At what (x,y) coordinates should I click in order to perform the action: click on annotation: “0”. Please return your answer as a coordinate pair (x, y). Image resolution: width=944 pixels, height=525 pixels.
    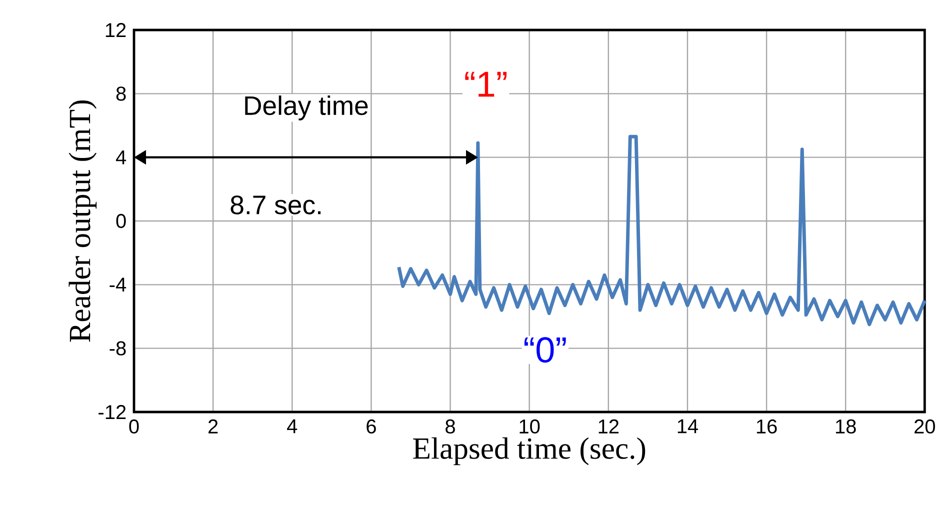
    Looking at the image, I should click on (545, 350).